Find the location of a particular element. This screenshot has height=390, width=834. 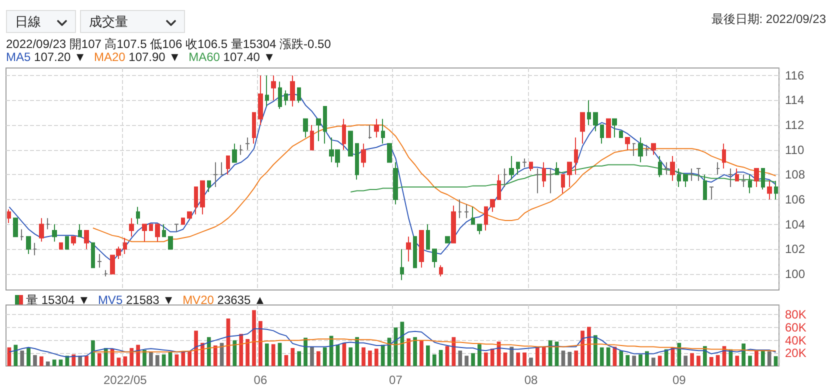

y-tick-label: 20K is located at coordinates (795, 353).